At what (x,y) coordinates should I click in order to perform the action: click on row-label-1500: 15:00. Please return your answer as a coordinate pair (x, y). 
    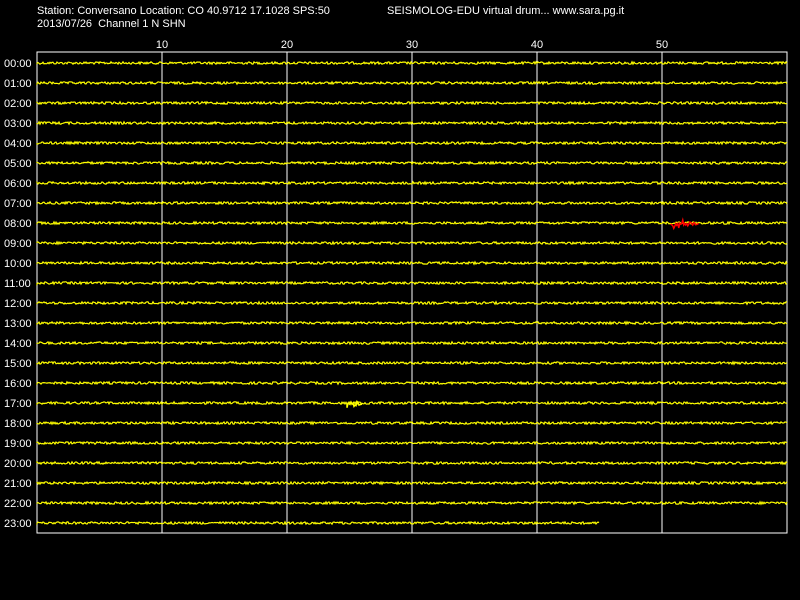
    Looking at the image, I should click on (18, 364).